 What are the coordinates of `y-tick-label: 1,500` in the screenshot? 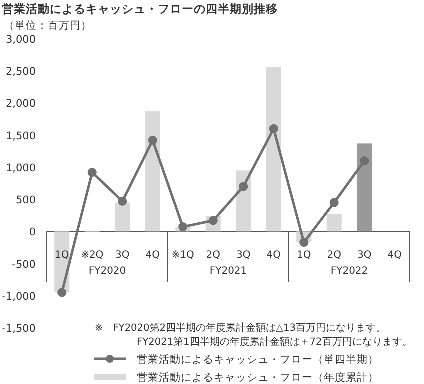 It's located at (21, 136).